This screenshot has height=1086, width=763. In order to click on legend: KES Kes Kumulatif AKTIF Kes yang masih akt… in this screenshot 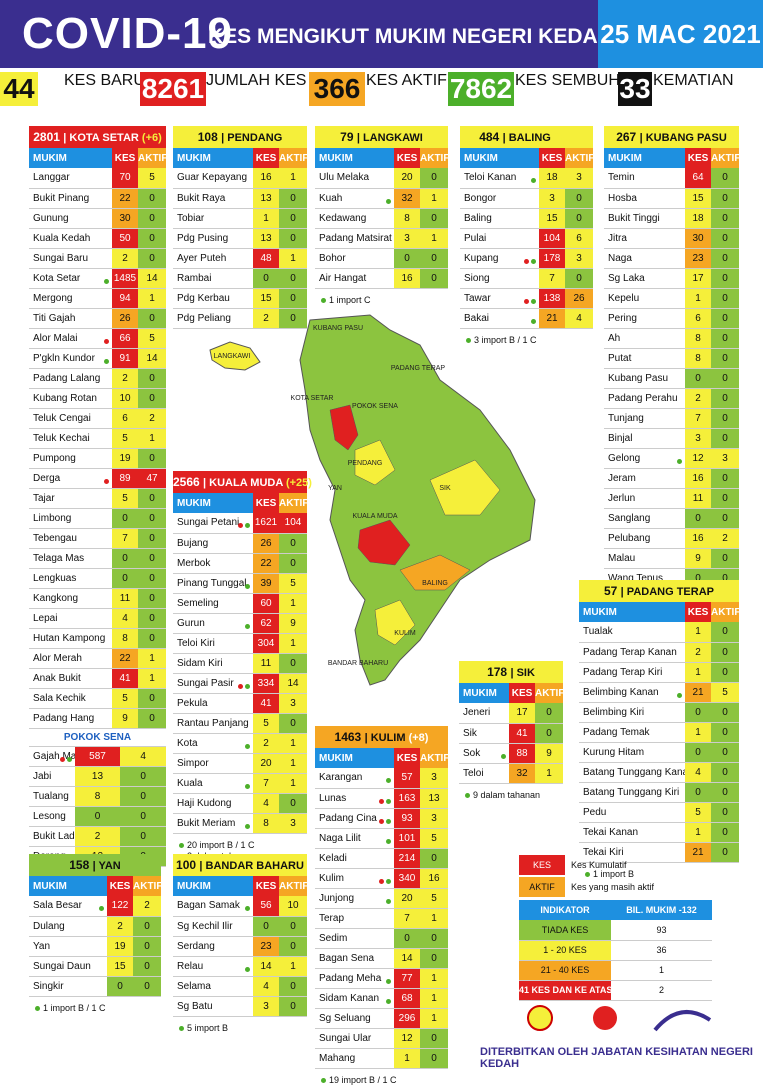, I will do `click(588, 876)`.